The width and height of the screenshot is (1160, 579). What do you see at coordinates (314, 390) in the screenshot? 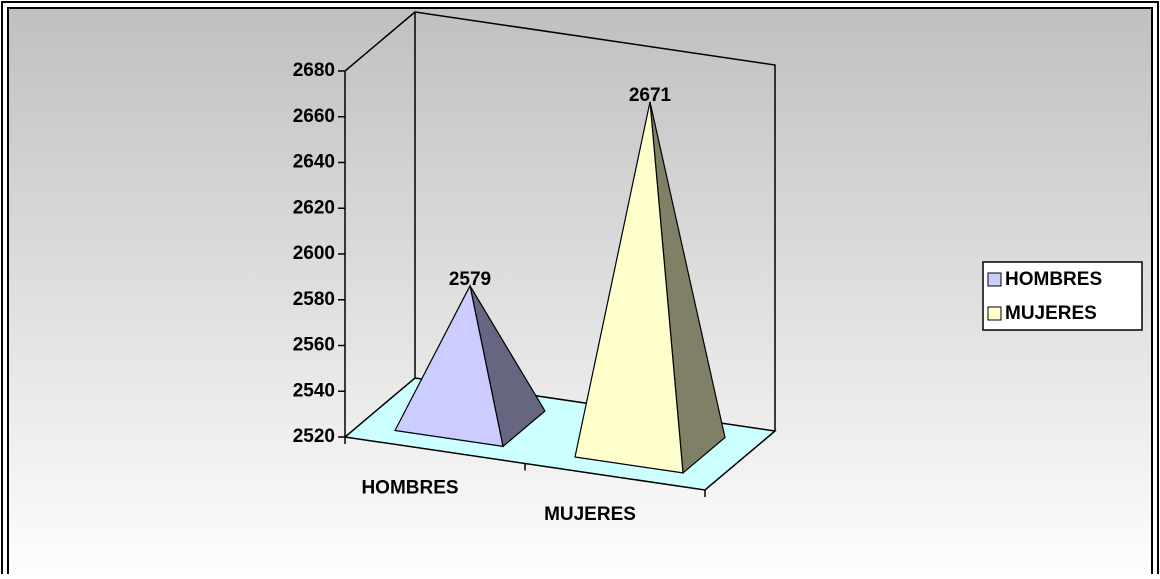
I see `y-tick-label: 2540` at bounding box center [314, 390].